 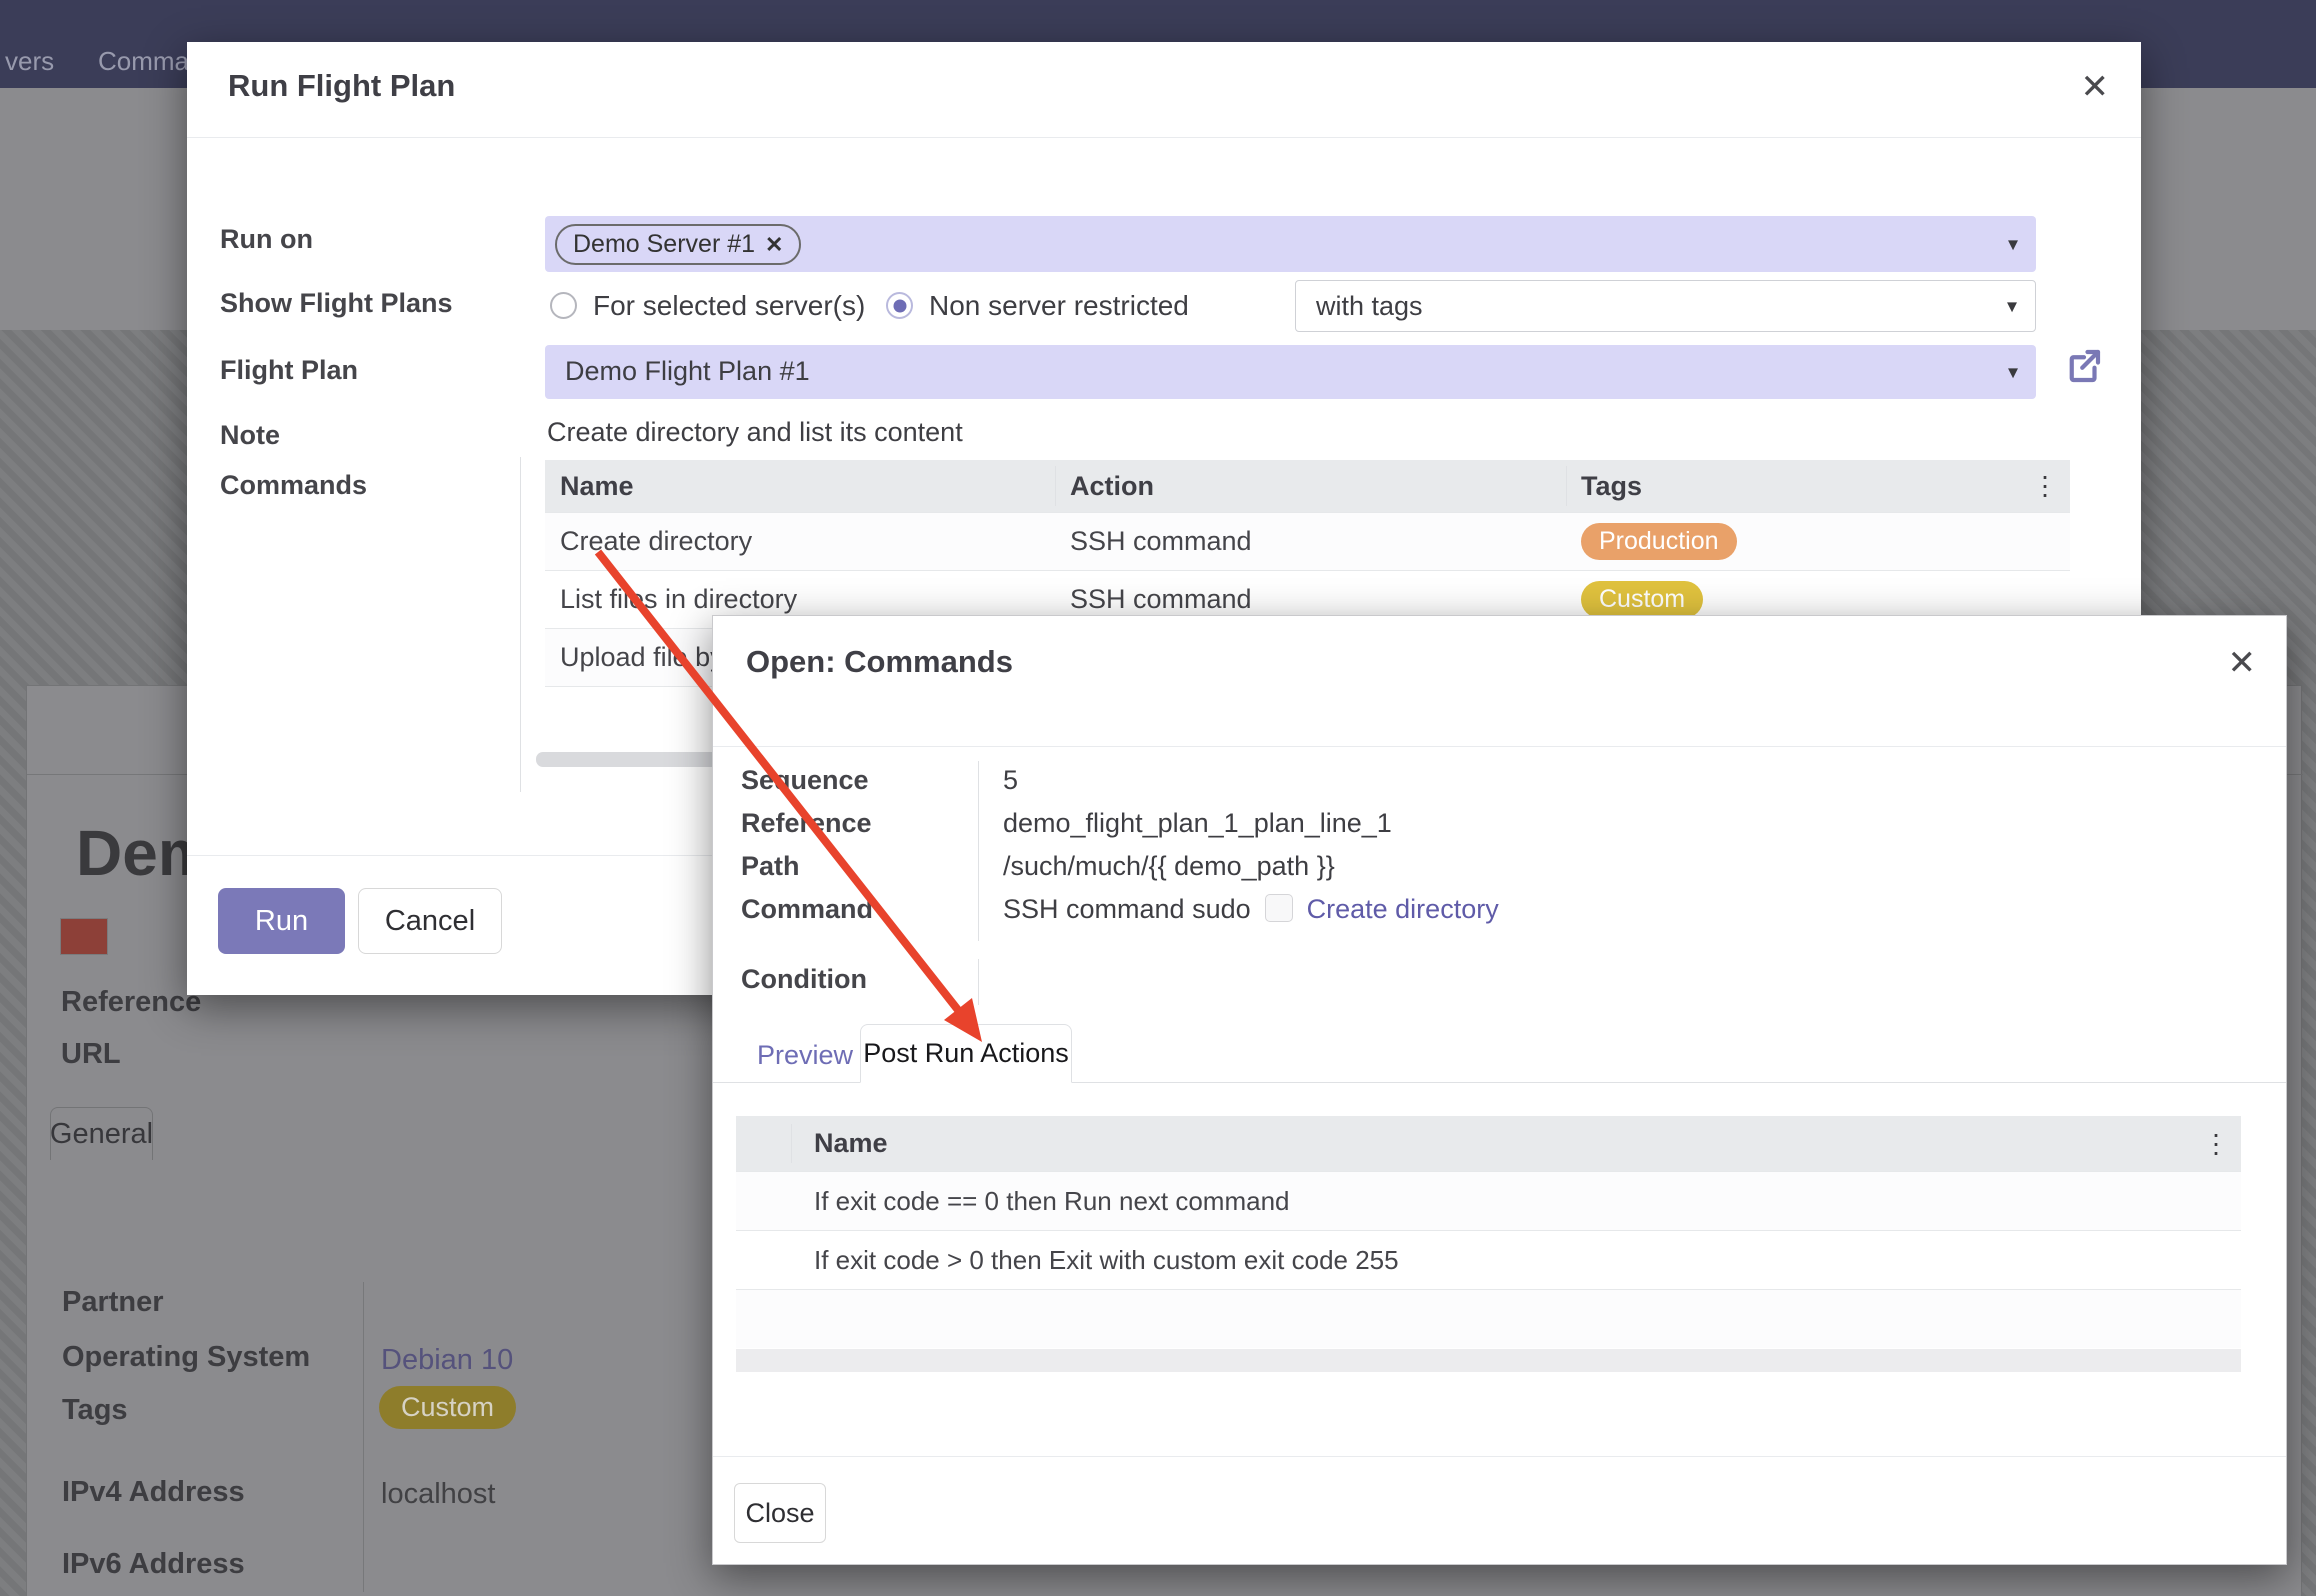 I want to click on cell-name: Upload file by, so click(x=642, y=657).